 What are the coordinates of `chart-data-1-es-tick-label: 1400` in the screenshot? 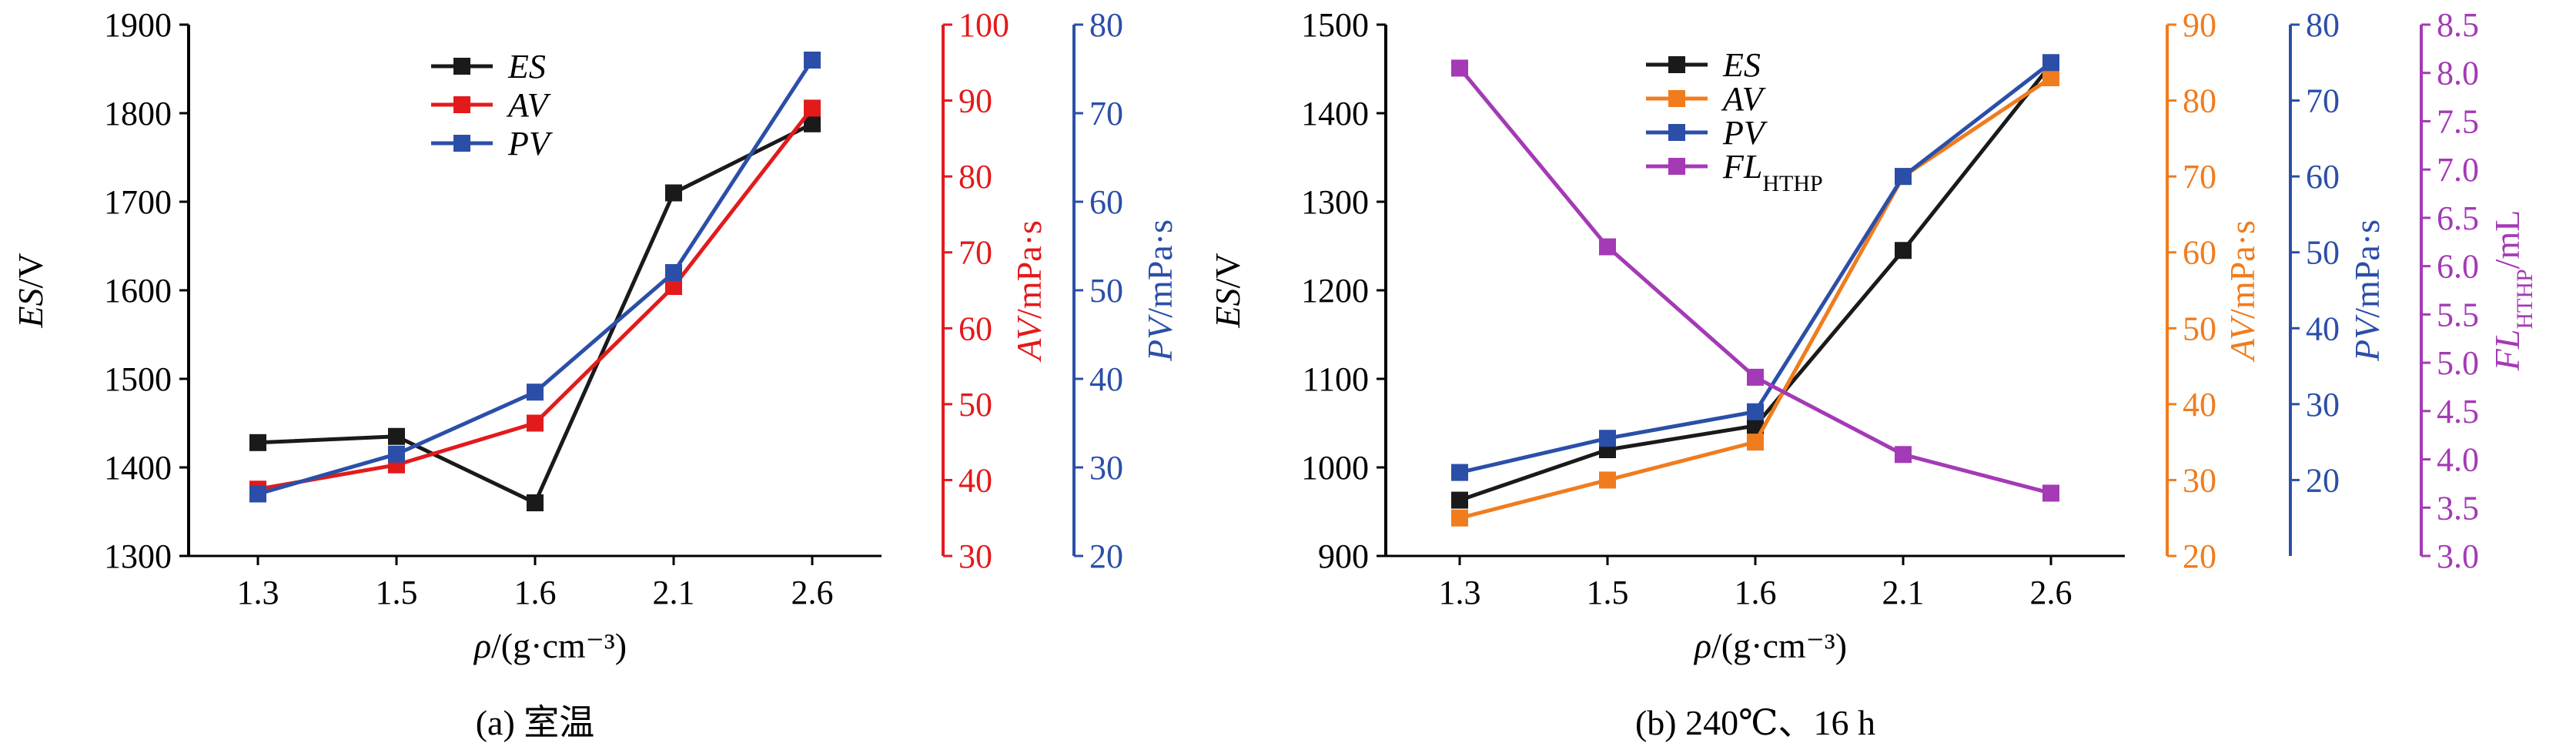 It's located at (1335, 113).